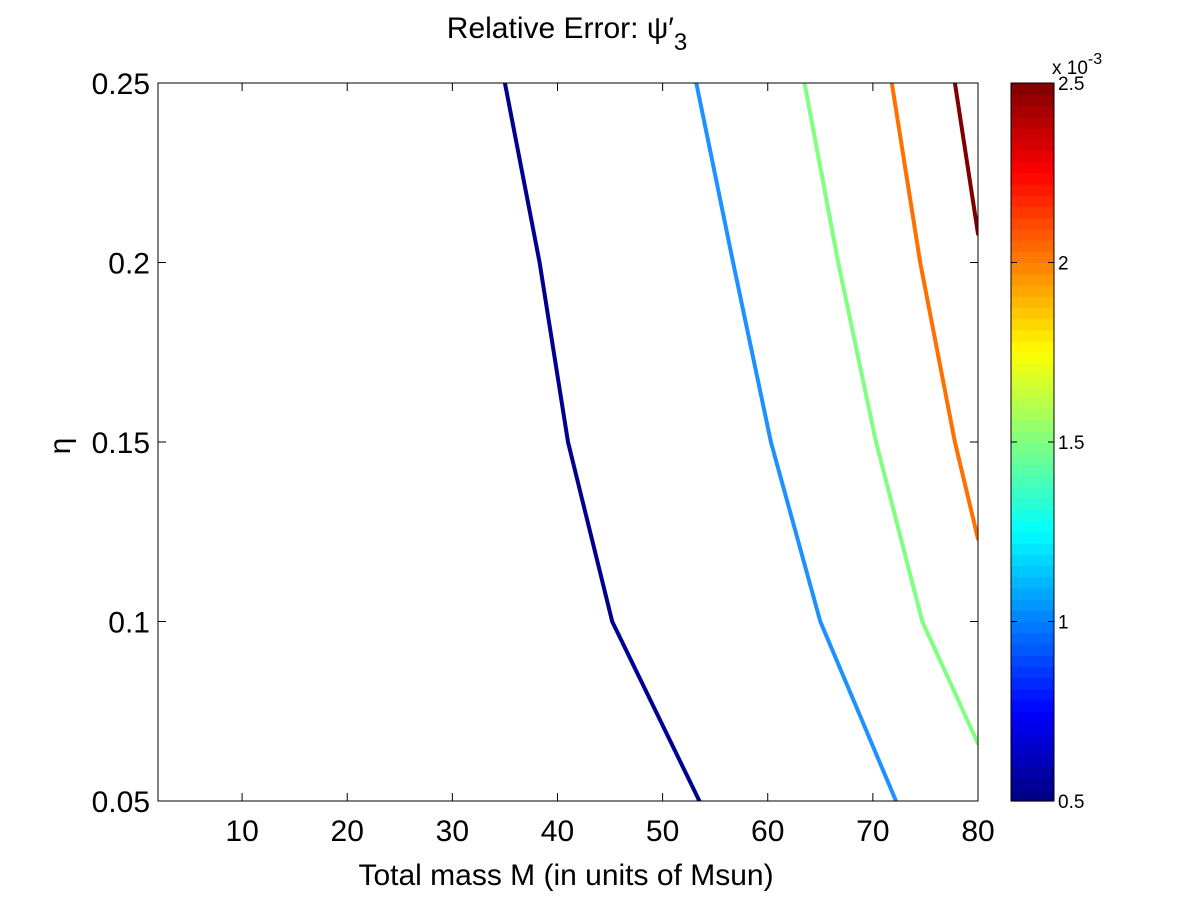 Image resolution: width=1200 pixels, height=900 pixels. Describe the element at coordinates (1063, 264) in the screenshot. I see `colorbar-tick-label: 2` at that location.